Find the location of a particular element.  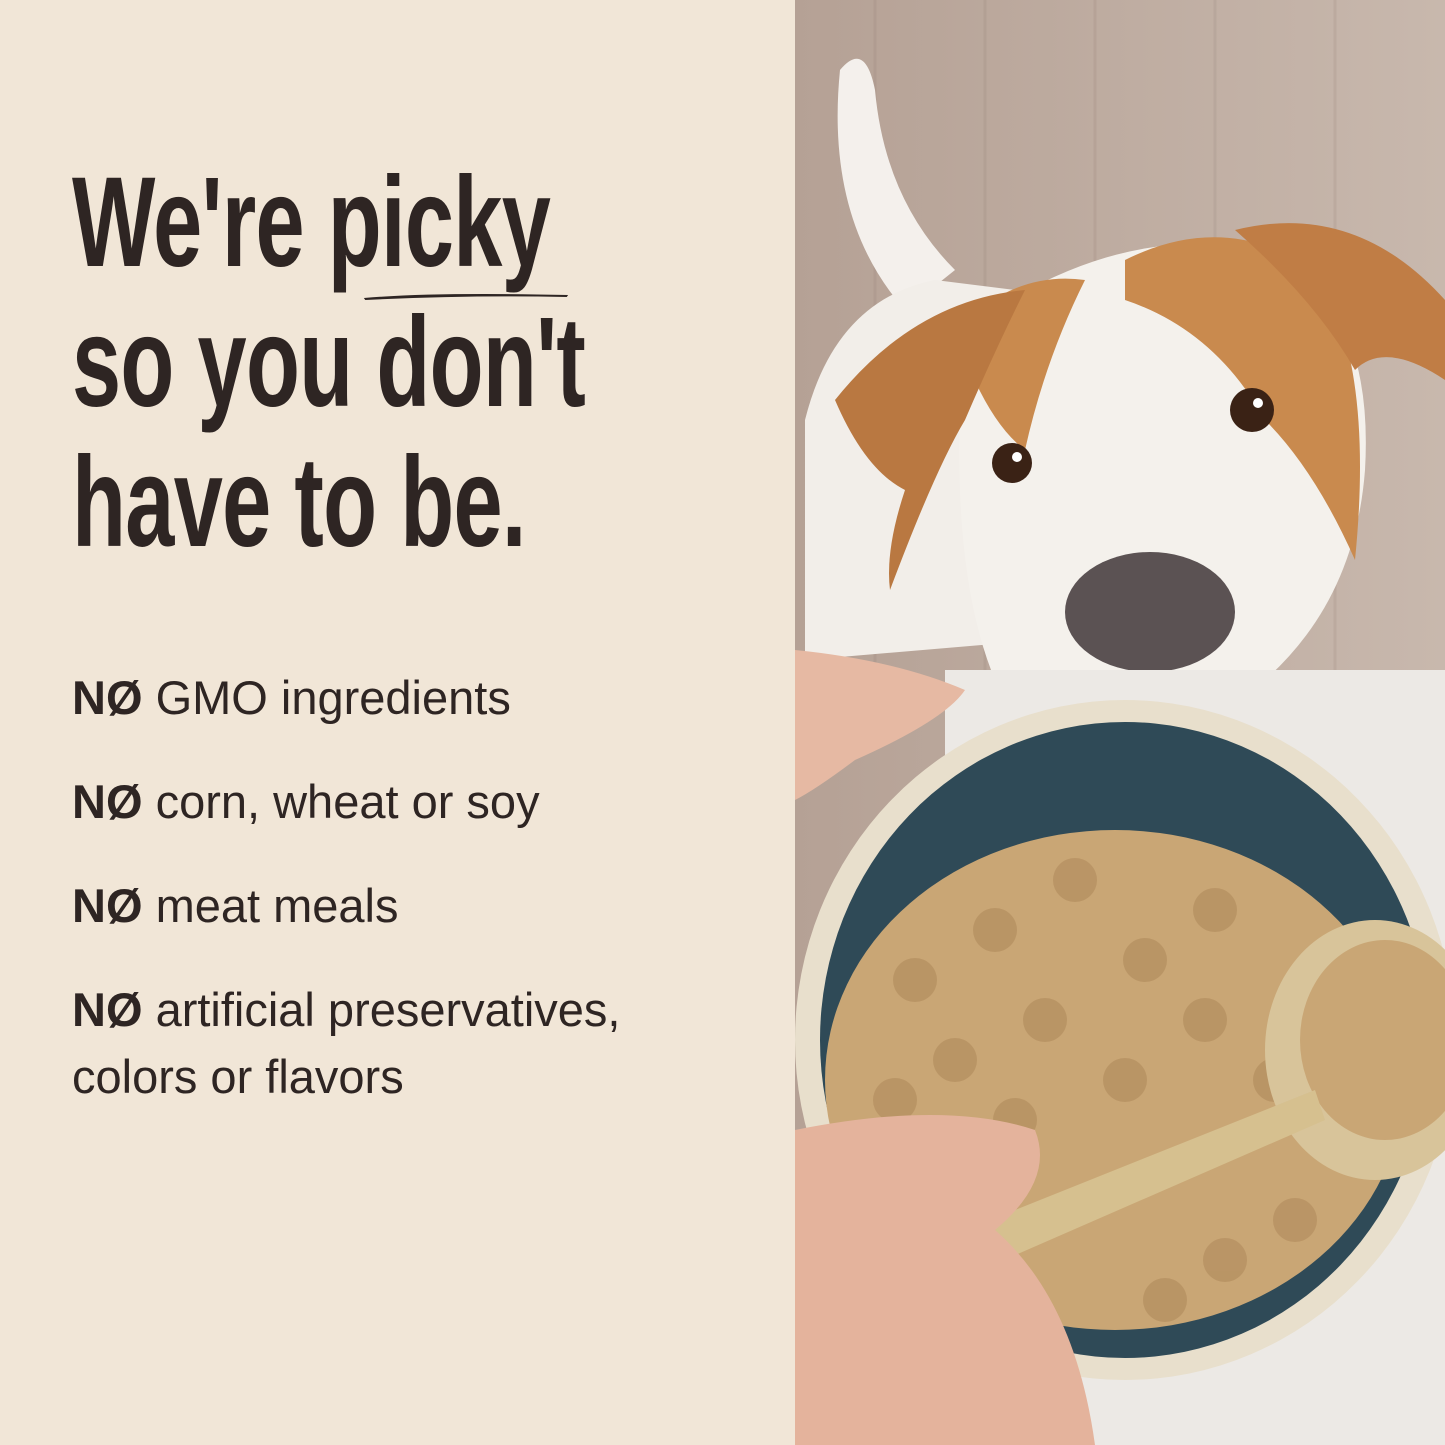

headline-line-1: We're picky is located at coordinates (328, 225).